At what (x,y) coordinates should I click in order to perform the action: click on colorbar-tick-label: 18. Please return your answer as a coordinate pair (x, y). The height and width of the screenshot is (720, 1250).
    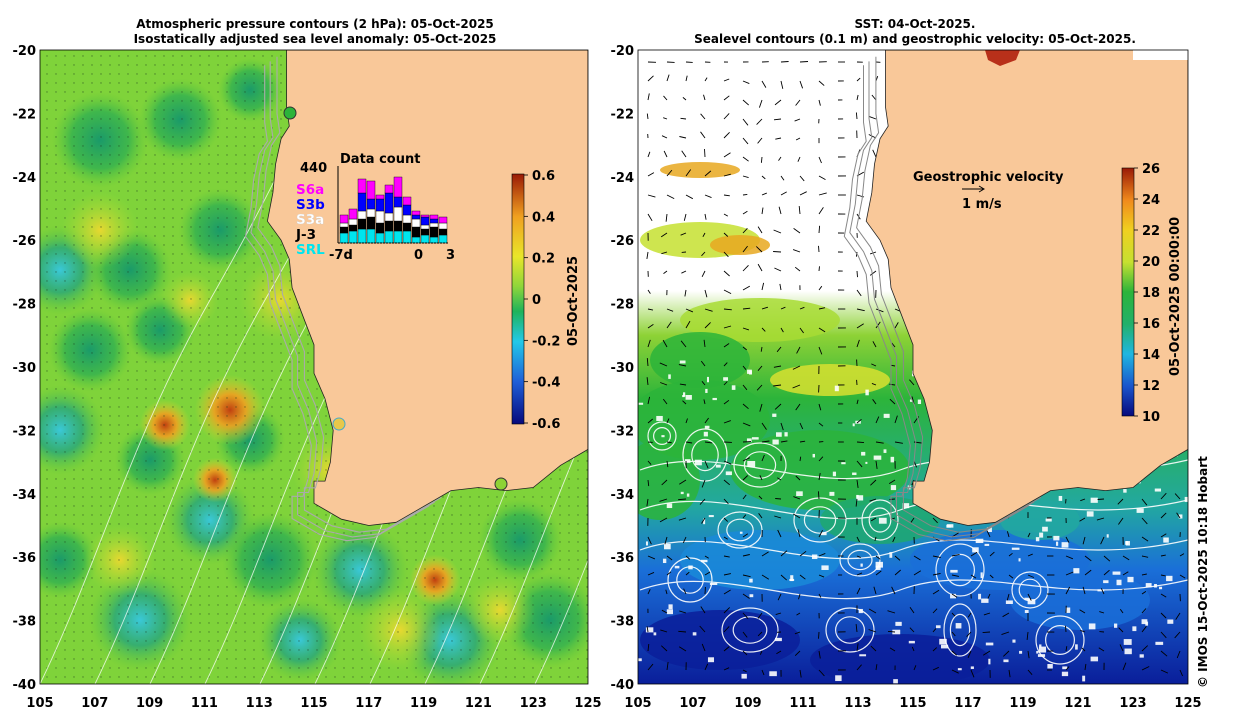
    Looking at the image, I should click on (1151, 293).